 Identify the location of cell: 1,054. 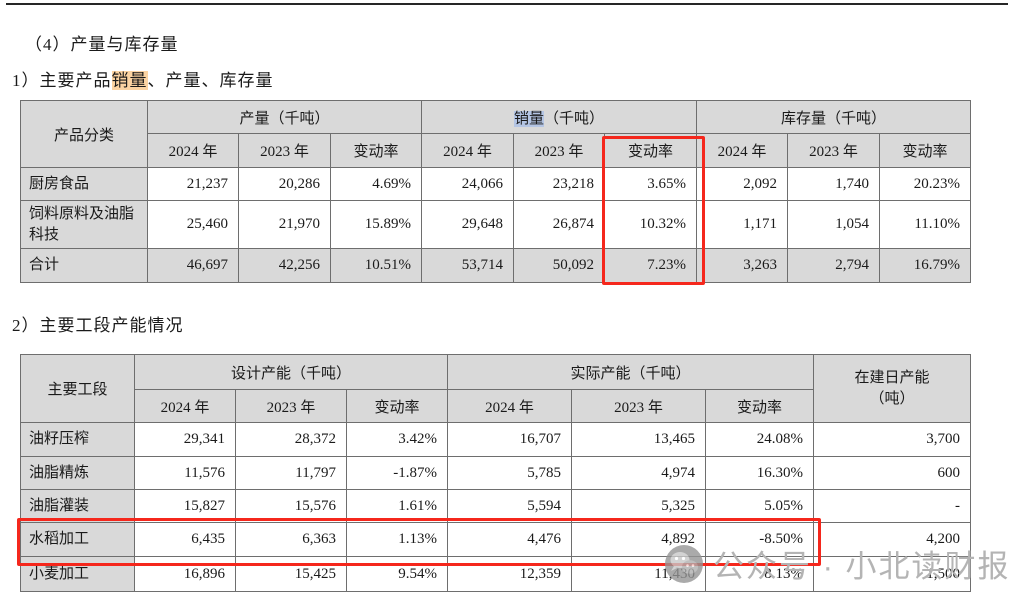
(834, 224).